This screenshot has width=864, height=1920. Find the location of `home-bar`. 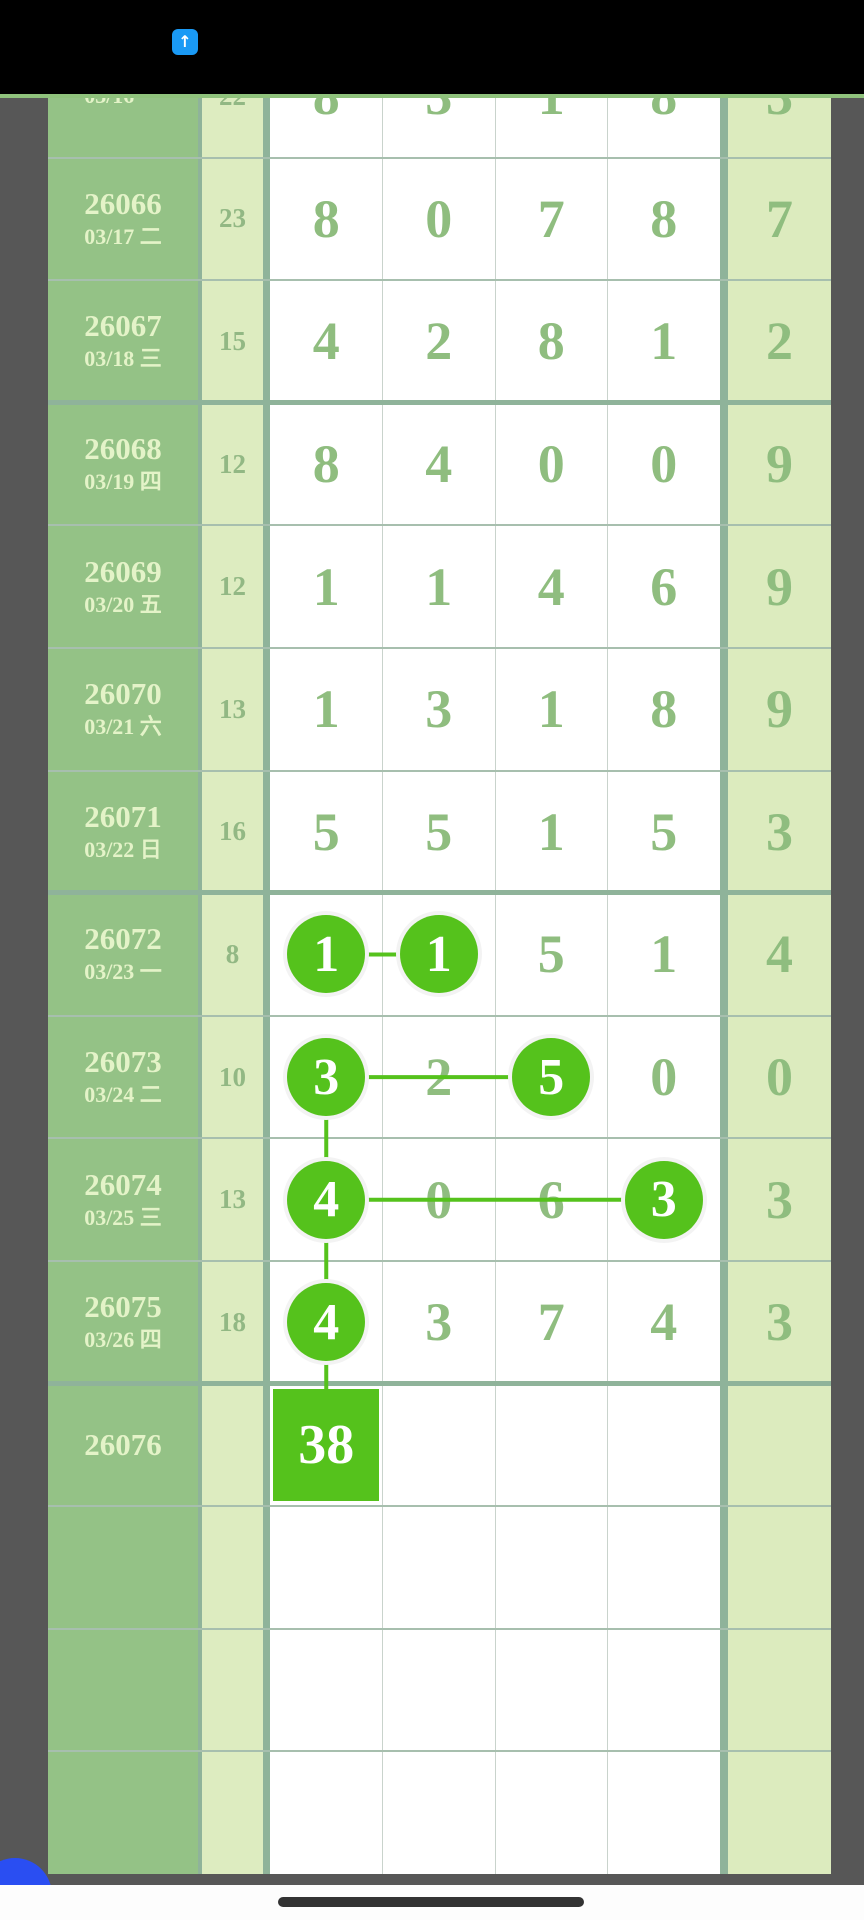

home-bar is located at coordinates (432, 1902).